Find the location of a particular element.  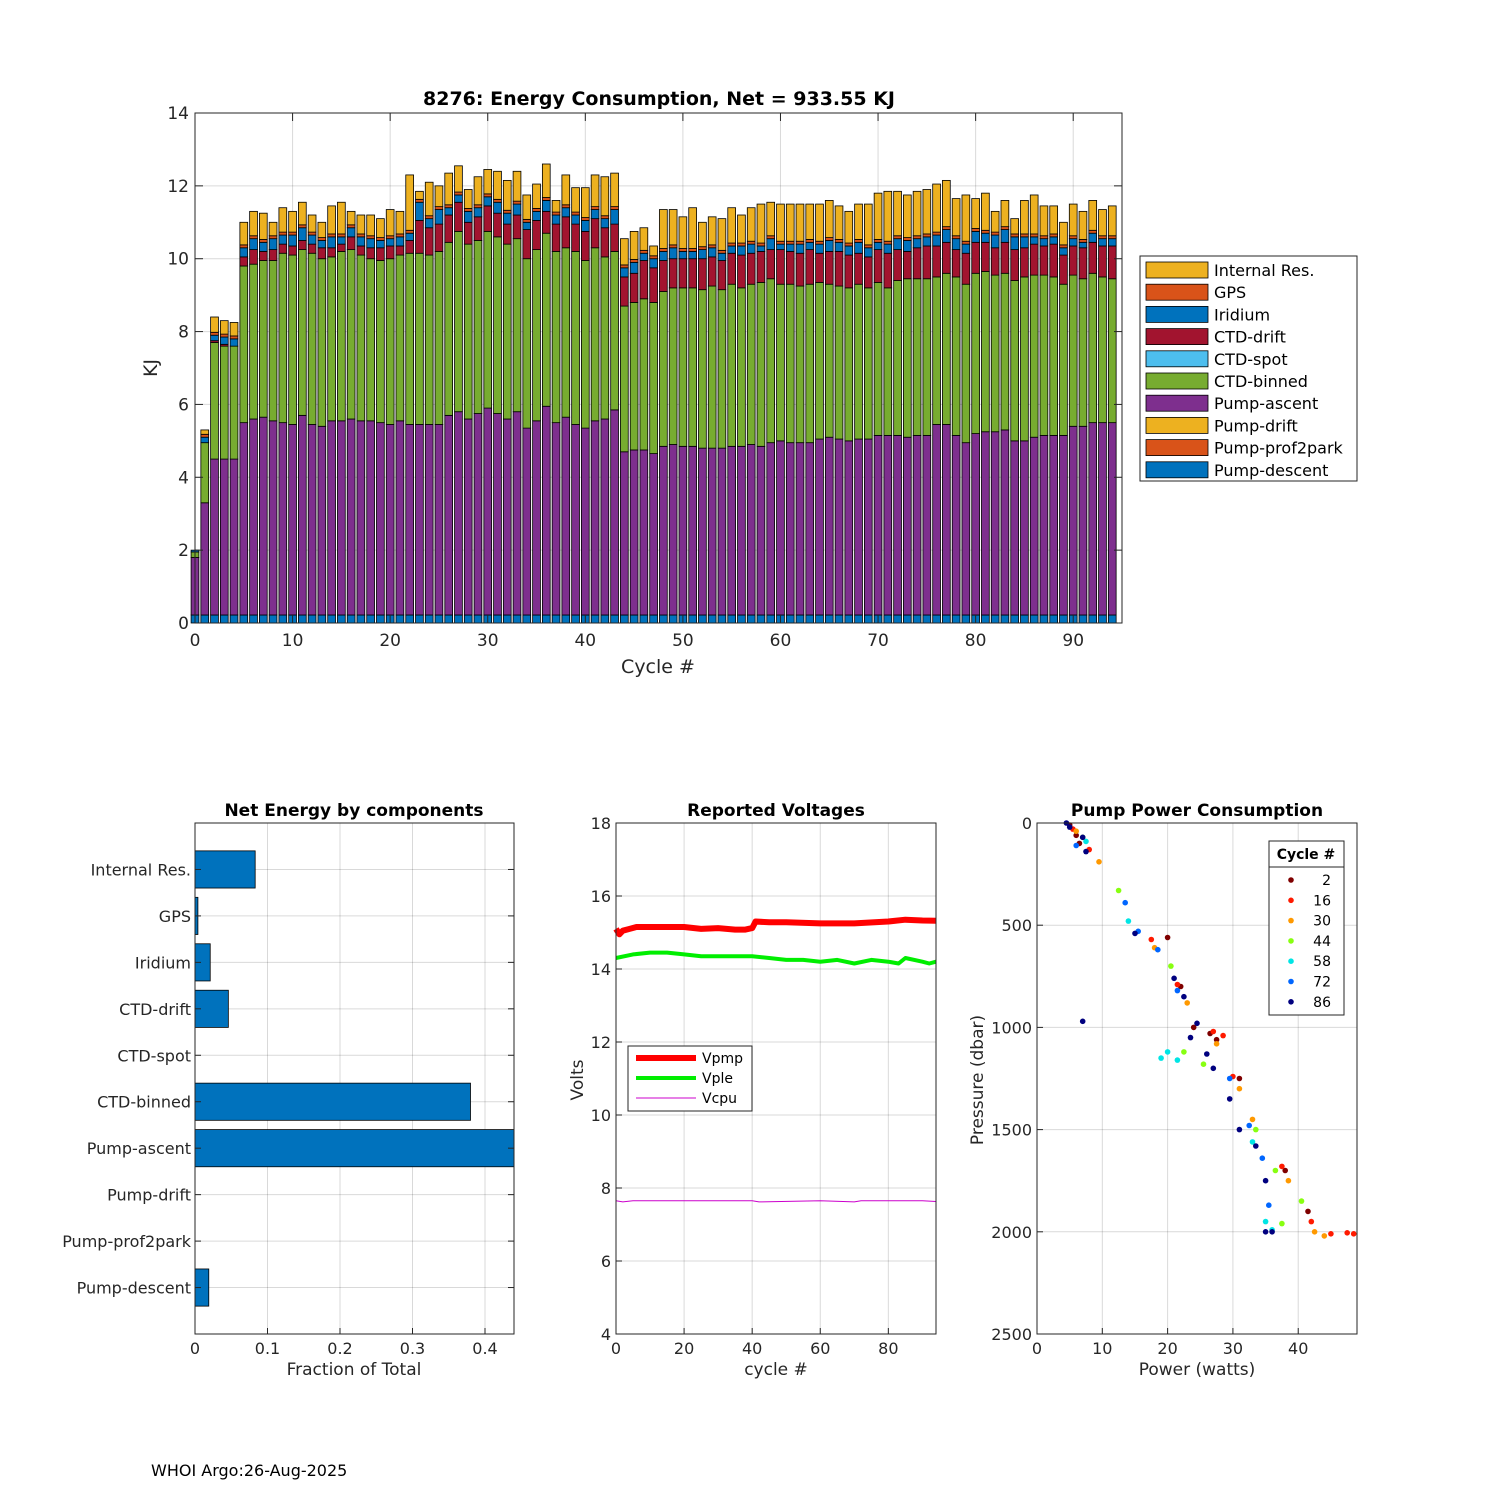

voltage-y-tick-label: 12 is located at coordinates (601, 1042).